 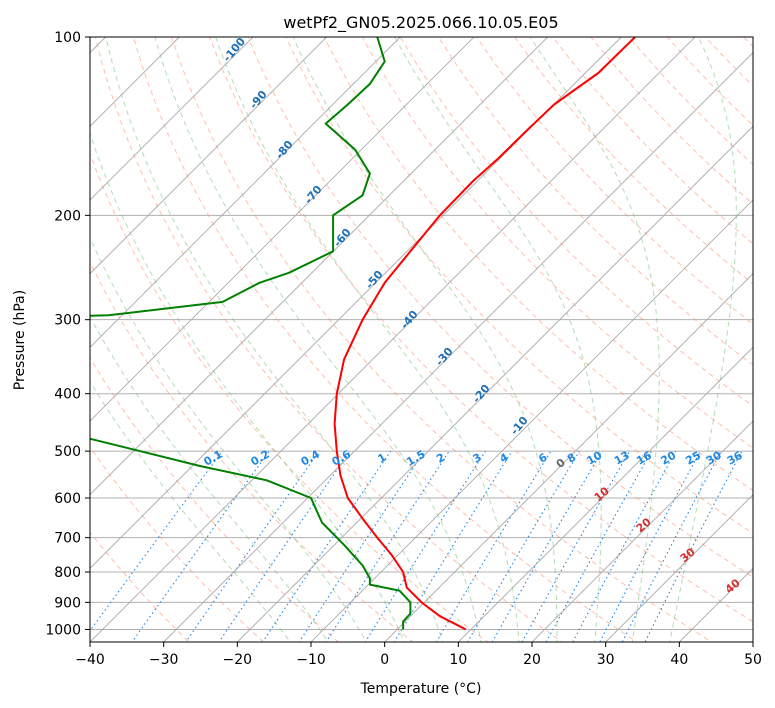 What do you see at coordinates (67, 321) in the screenshot?
I see `y-tick-label: 300` at bounding box center [67, 321].